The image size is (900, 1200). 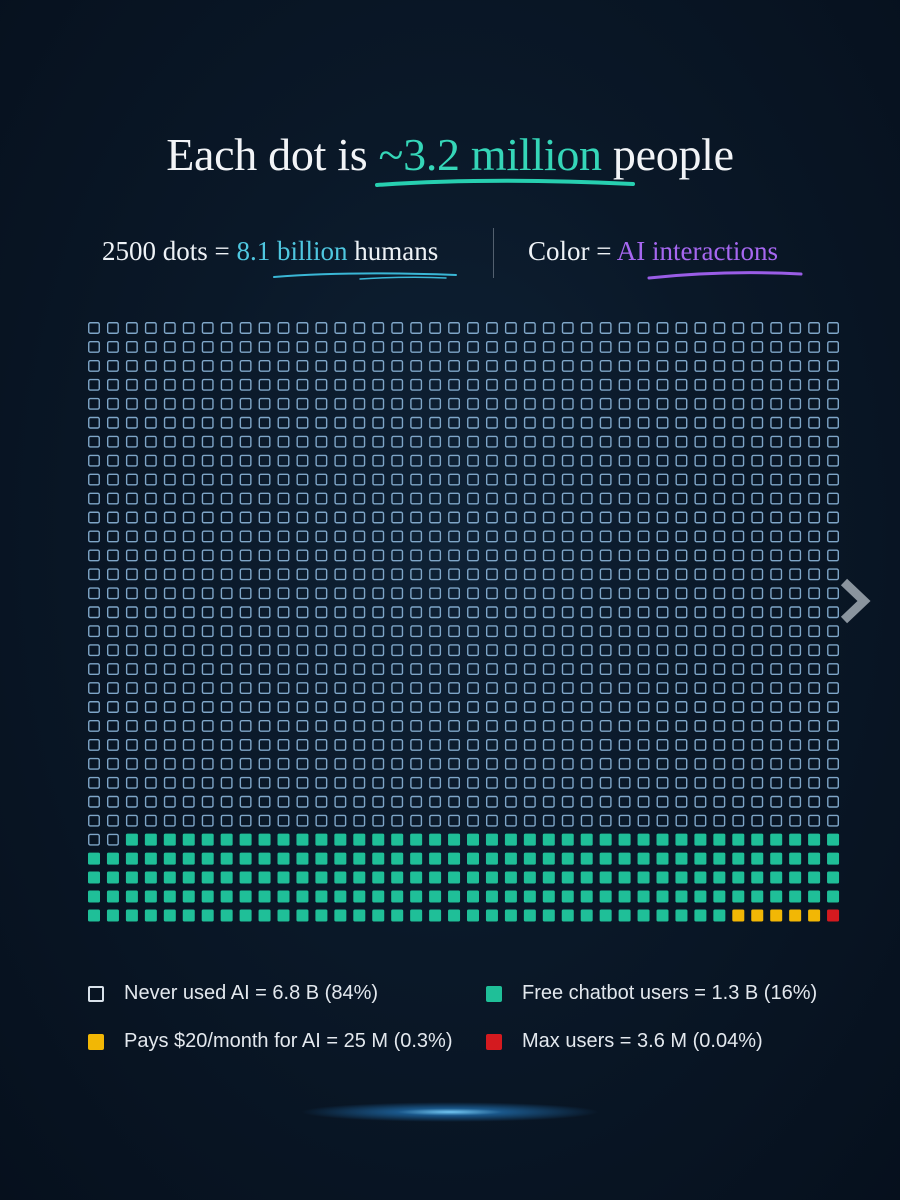 I want to click on chevron-right-icon, so click(x=856, y=601).